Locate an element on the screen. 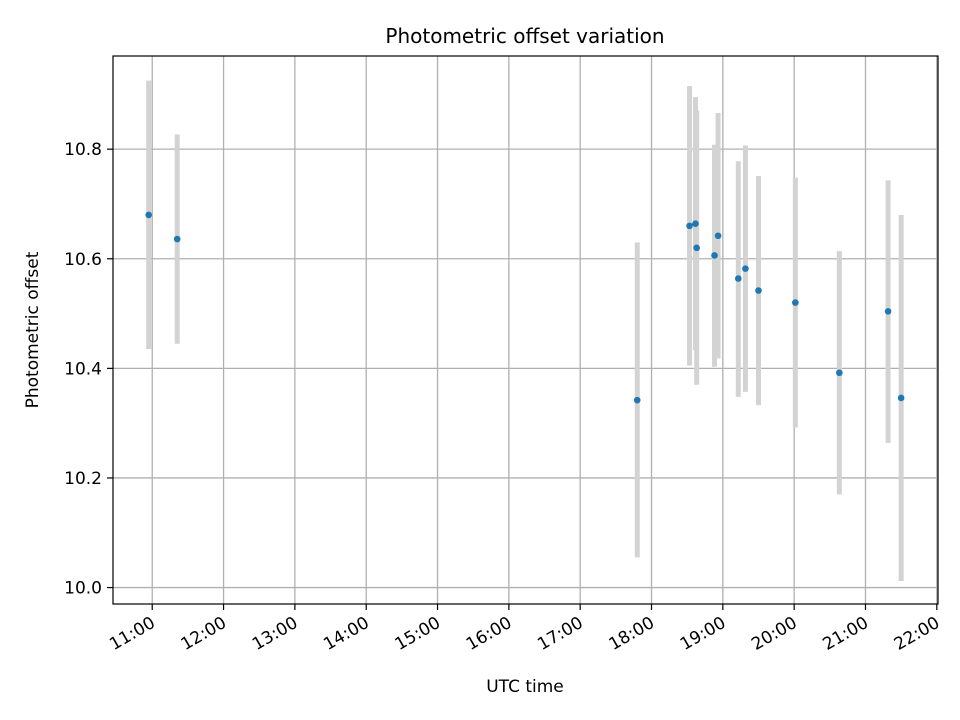 The height and width of the screenshot is (720, 960). y-axis-title: Photometric offset is located at coordinates (33, 329).